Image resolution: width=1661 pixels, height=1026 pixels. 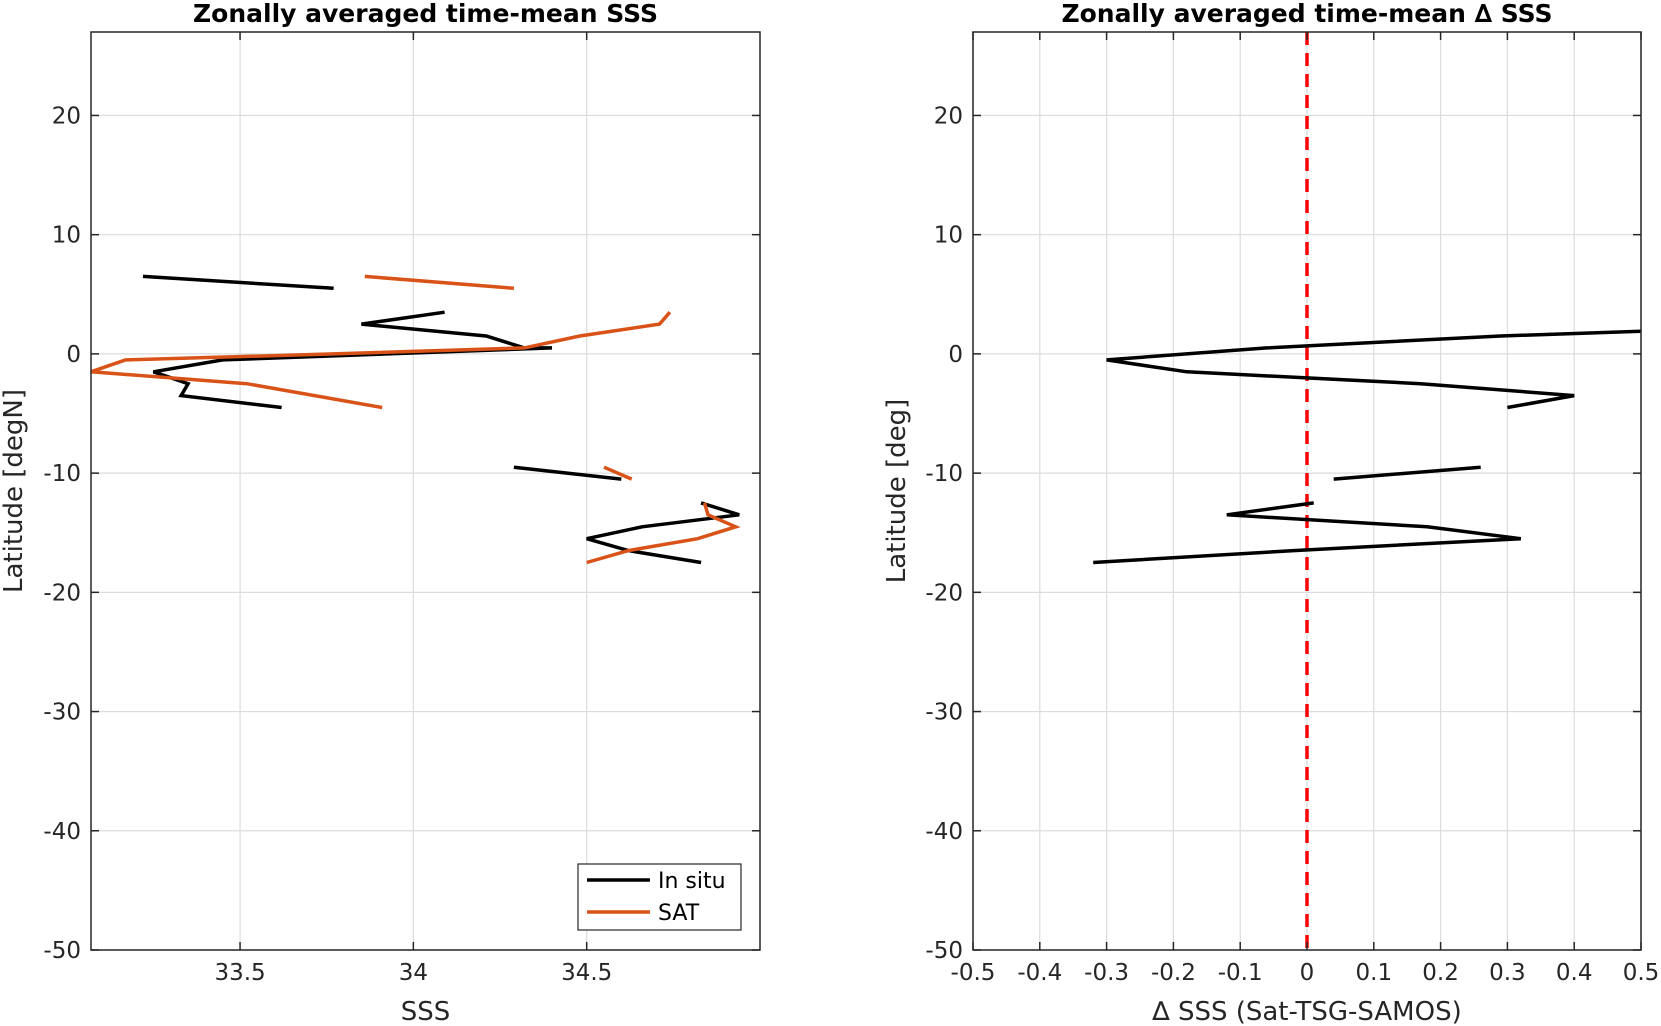 I want to click on right-x-tick-label: 0.4, so click(x=1574, y=973).